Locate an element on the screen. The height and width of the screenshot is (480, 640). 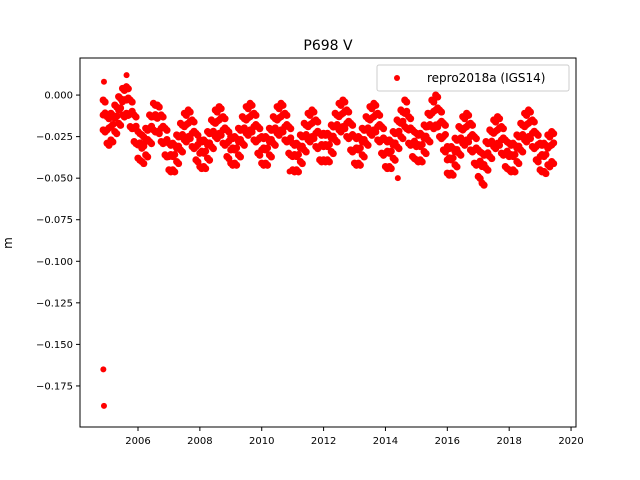
x-tick-label: 2008 is located at coordinates (199, 441).